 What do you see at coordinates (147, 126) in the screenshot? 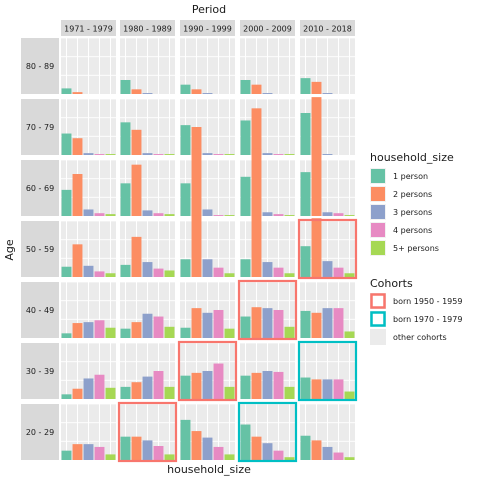
I see `panel-70-79-1980-1989` at bounding box center [147, 126].